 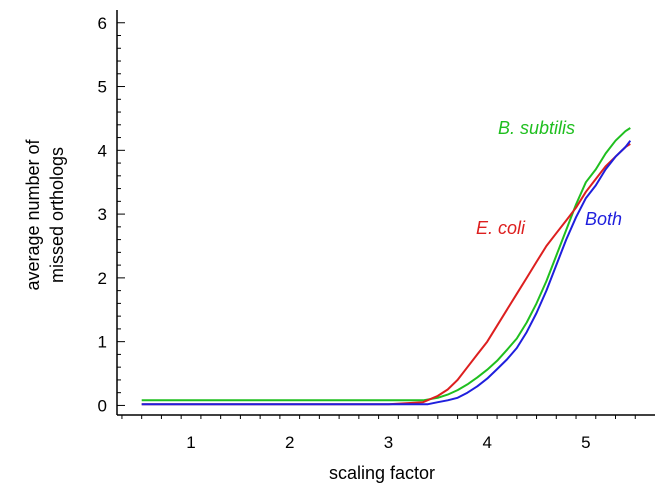 What do you see at coordinates (190, 442) in the screenshot?
I see `x-tick-label: 1` at bounding box center [190, 442].